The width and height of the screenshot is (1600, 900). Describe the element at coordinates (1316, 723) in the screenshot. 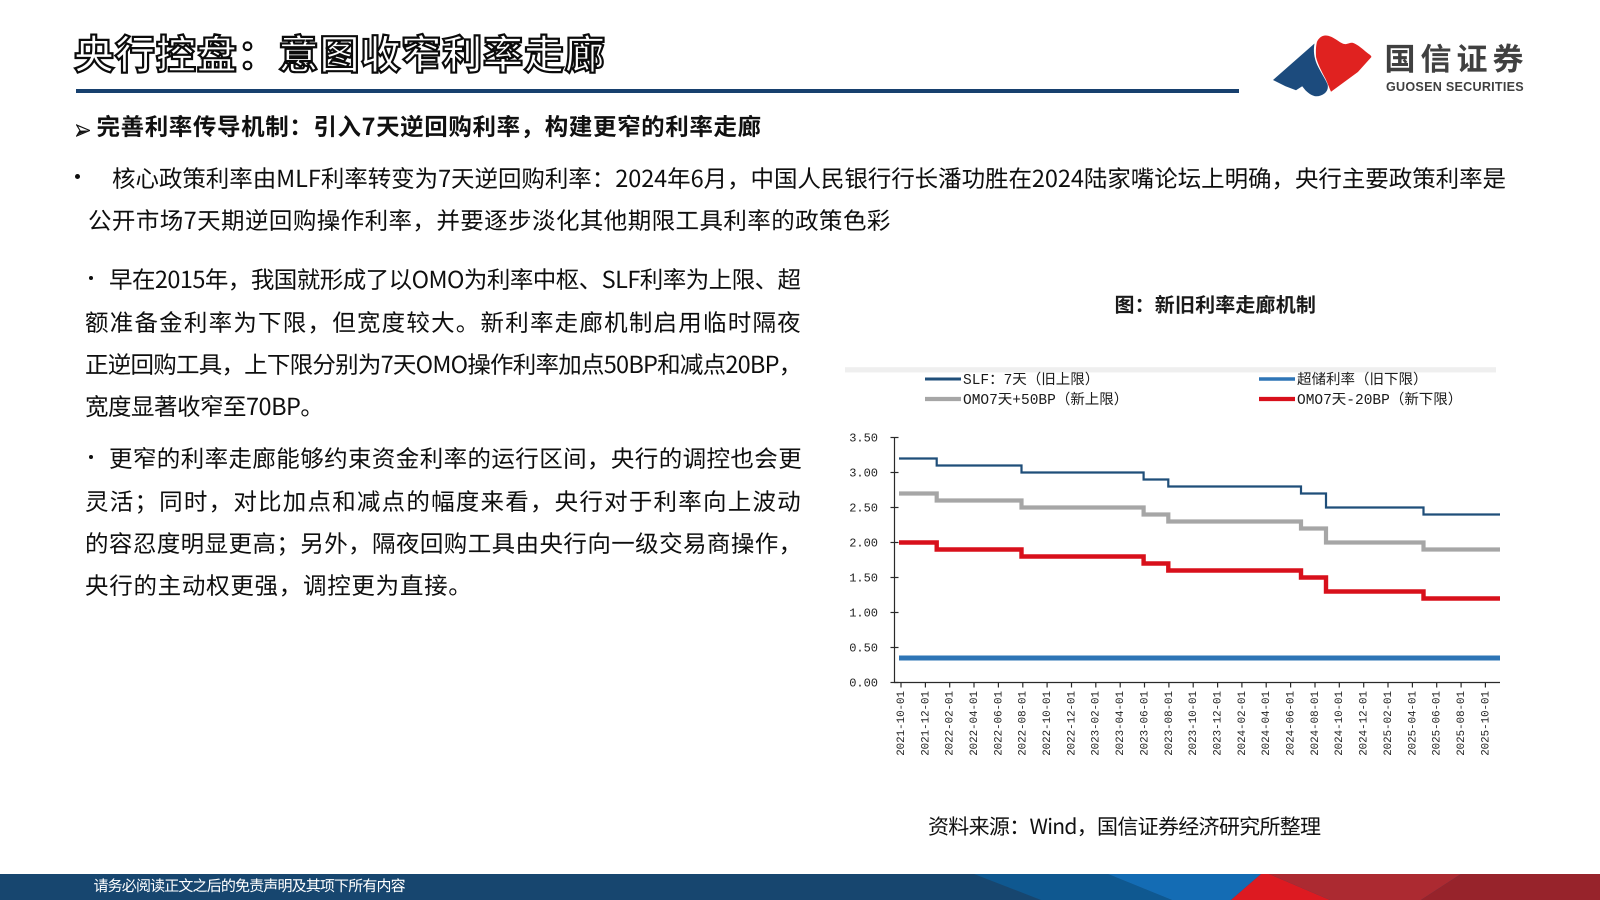

I see `svg-text: 2024-08-01` at that location.